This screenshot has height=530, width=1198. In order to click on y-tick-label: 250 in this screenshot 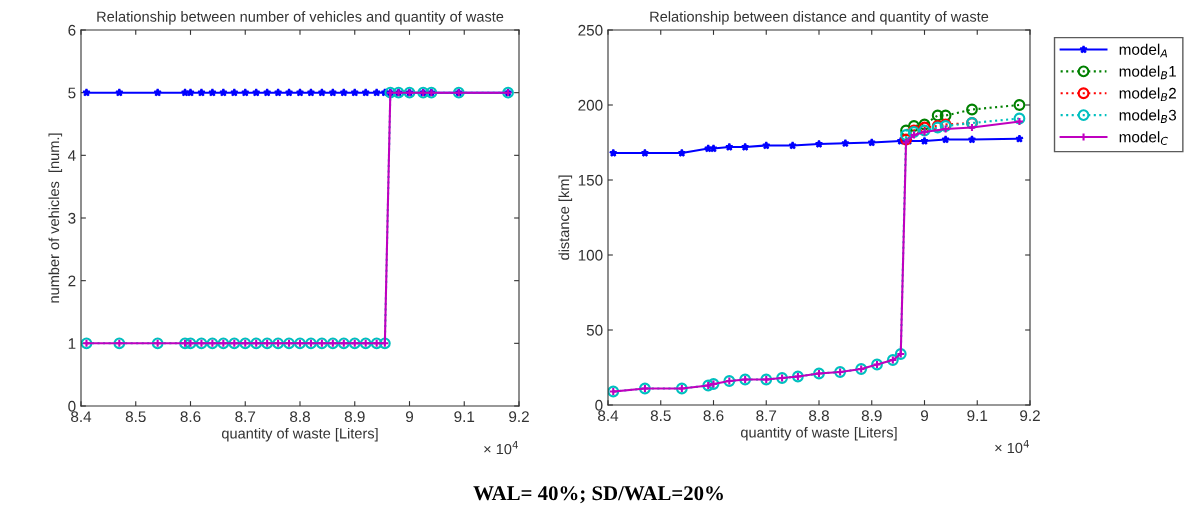, I will do `click(590, 30)`.